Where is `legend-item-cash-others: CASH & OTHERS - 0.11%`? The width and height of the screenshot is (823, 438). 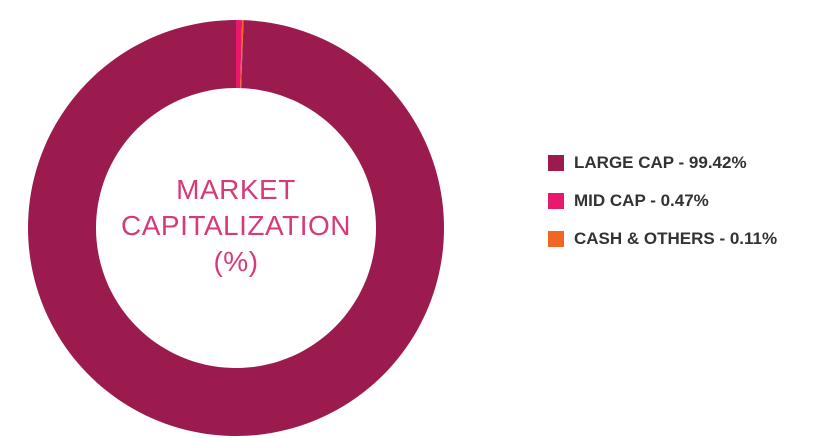
legend-item-cash-others: CASH & OTHERS - 0.11% is located at coordinates (683, 239).